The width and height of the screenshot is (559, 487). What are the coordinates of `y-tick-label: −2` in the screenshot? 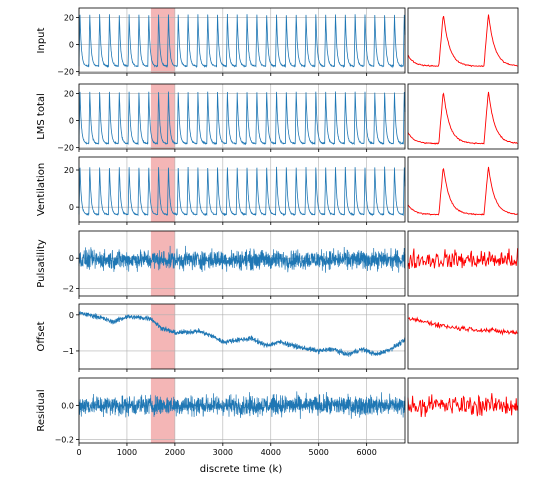 It's located at (68, 288).